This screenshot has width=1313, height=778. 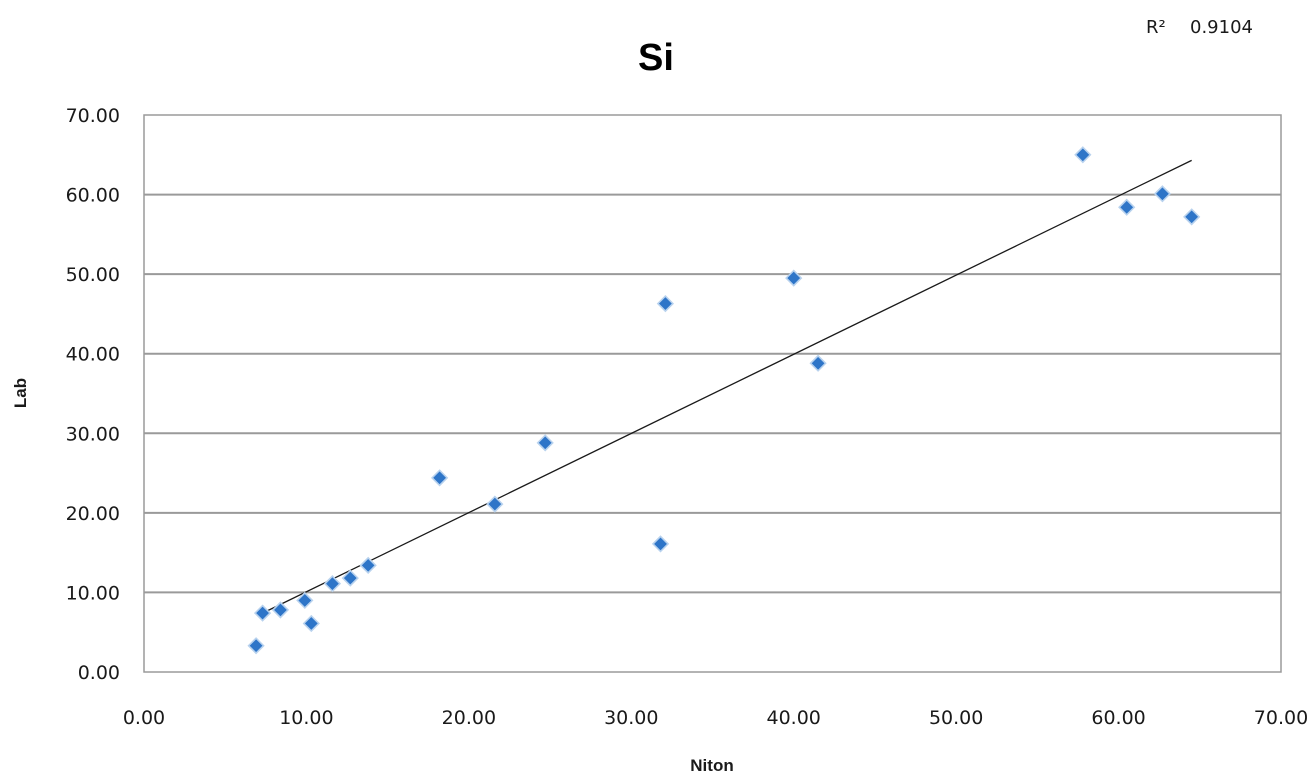 I want to click on y-axis-title: Lab, so click(x=20, y=393).